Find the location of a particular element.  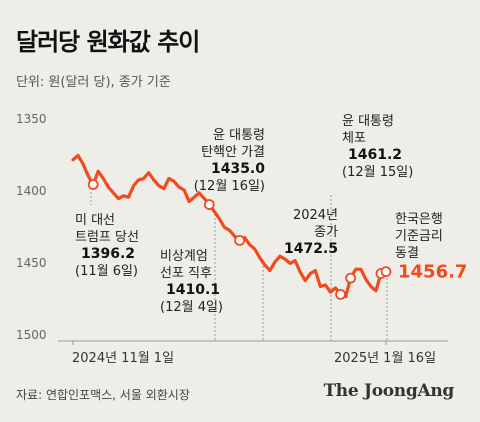

annotation-label: 2024년 is located at coordinates (315, 215).